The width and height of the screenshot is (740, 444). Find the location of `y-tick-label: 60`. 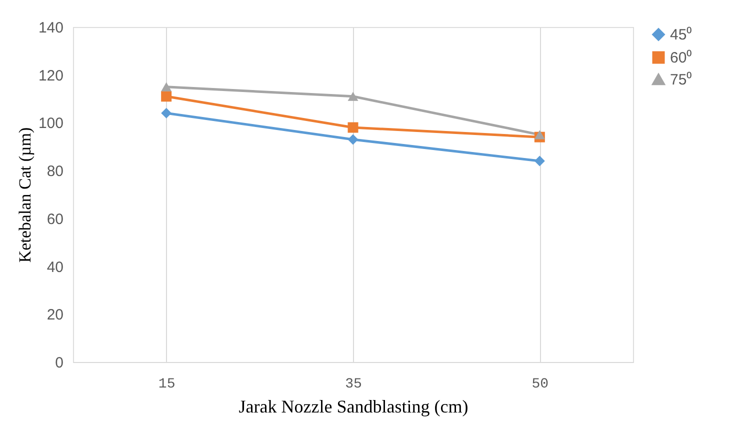

y-tick-label: 60 is located at coordinates (55, 219).